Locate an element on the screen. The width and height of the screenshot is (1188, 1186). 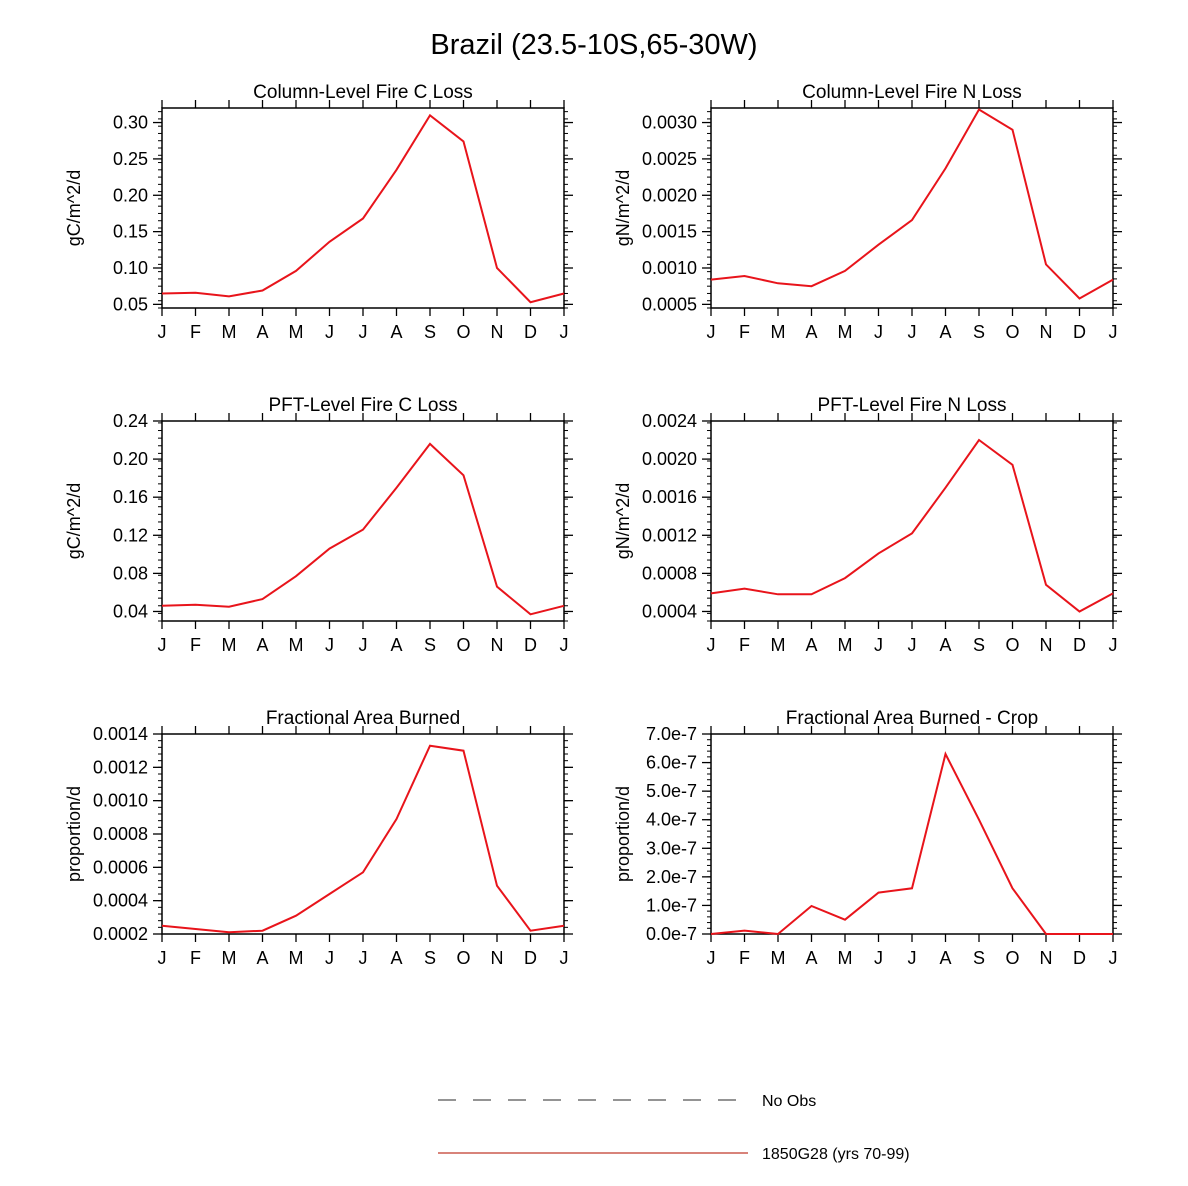
panel-title: PFT-Level Fire C Loss is located at coordinates (363, 405).